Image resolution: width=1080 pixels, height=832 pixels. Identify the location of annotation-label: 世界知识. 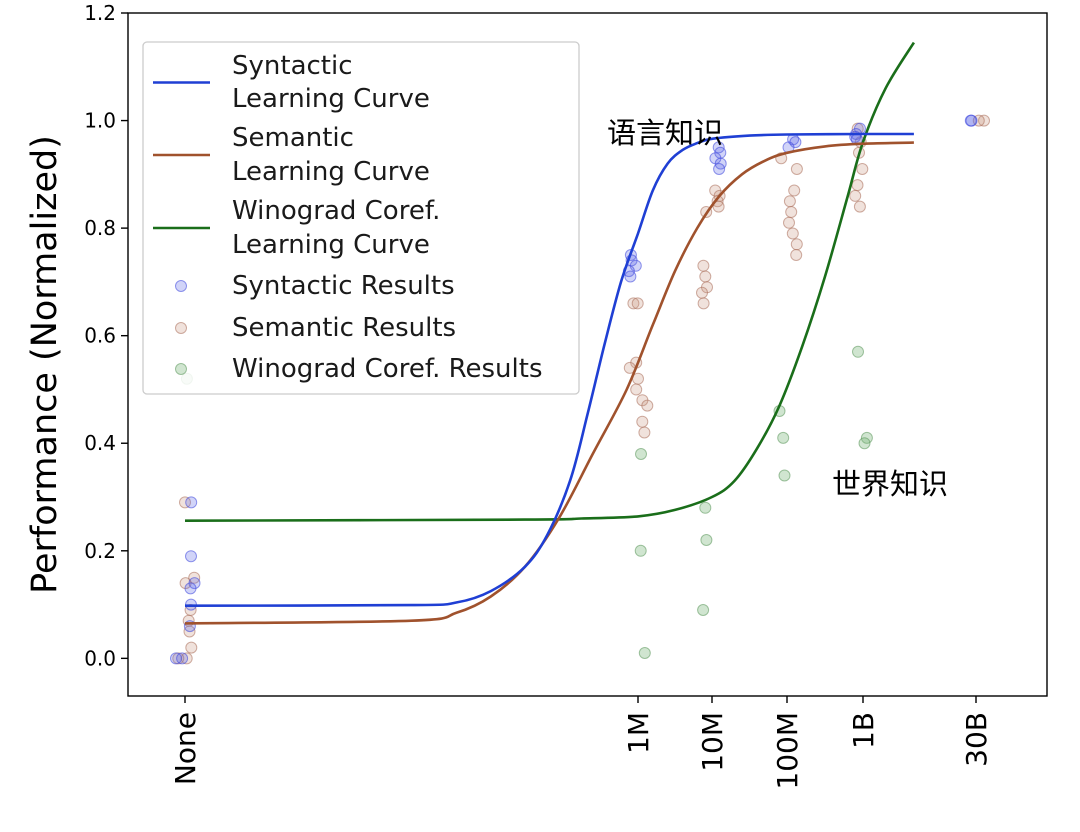
(890, 484).